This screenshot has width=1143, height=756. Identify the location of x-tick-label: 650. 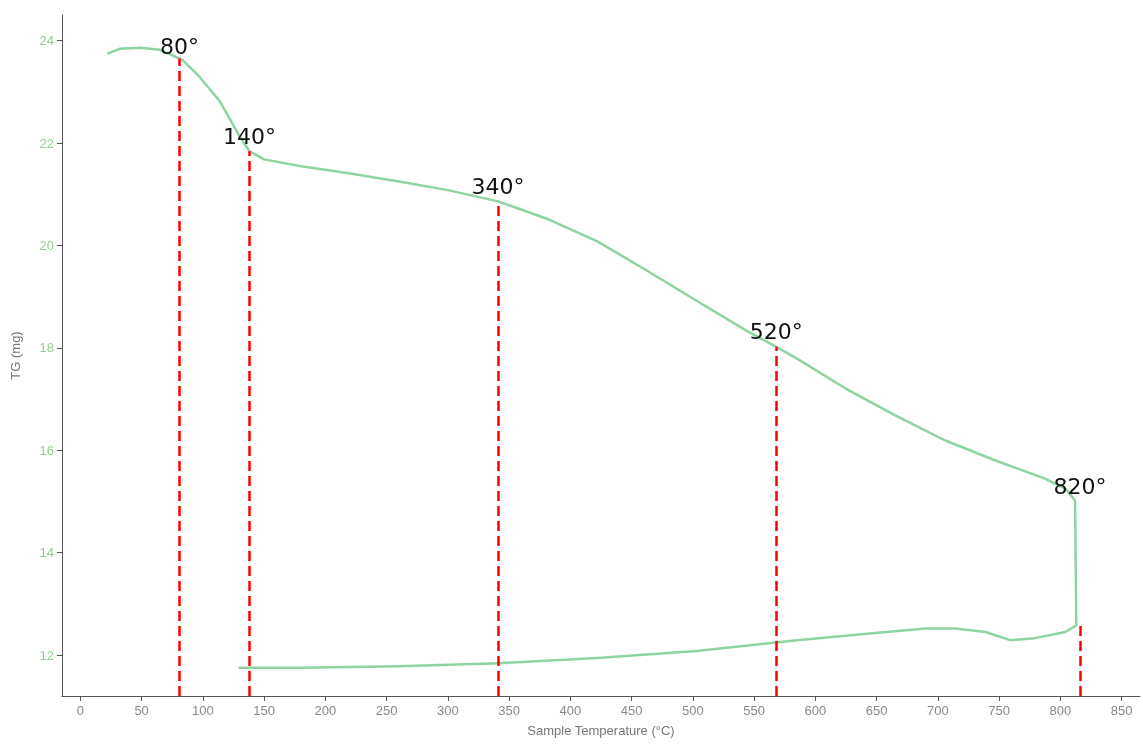
(876, 710).